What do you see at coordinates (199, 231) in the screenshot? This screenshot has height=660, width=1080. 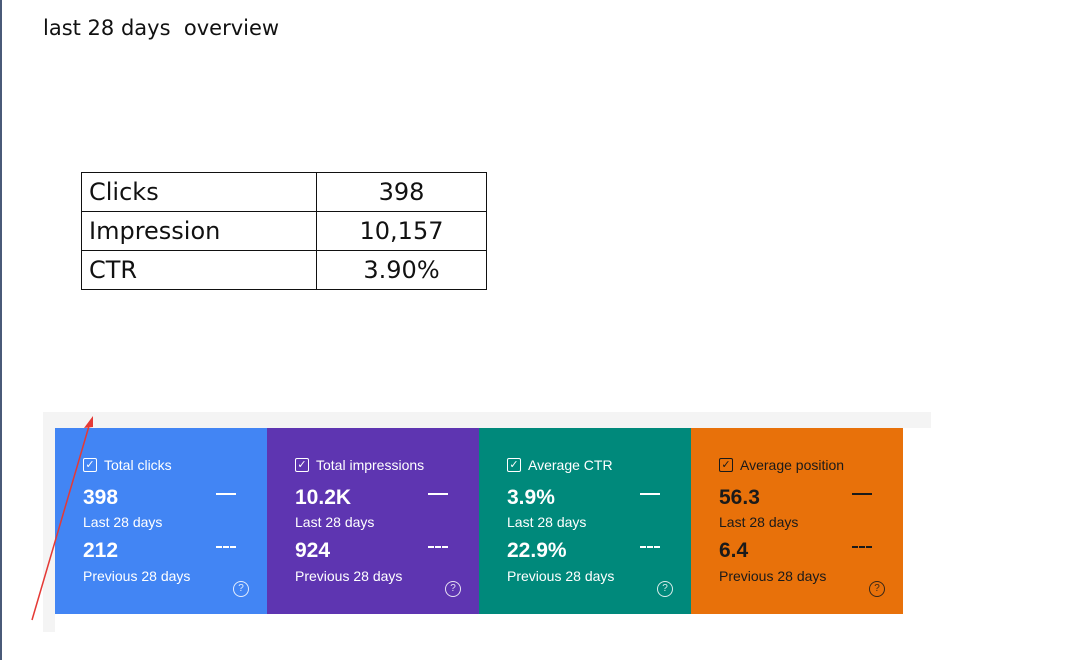 I see `table-cell-label: Impression` at bounding box center [199, 231].